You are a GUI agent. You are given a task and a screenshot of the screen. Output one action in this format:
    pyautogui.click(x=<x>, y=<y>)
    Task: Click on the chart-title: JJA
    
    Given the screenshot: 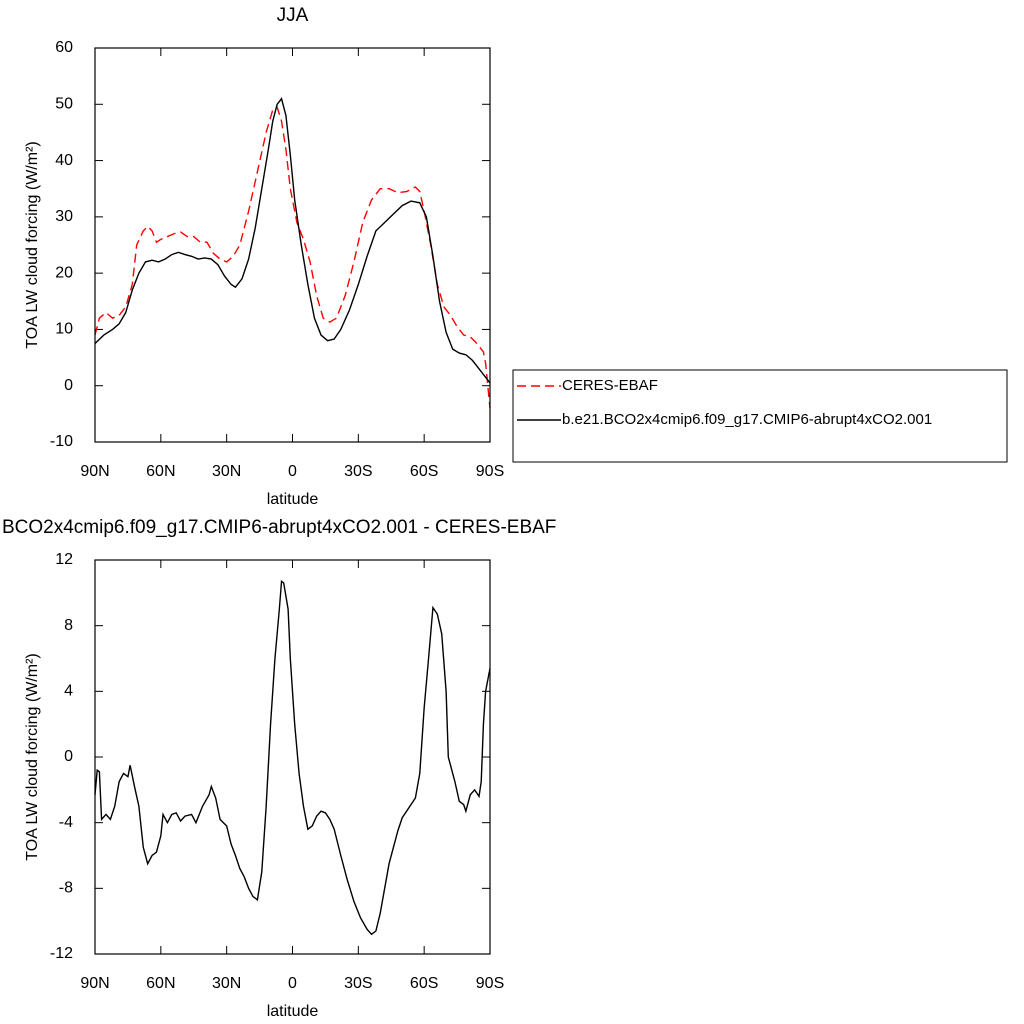 What is the action you would take?
    pyautogui.click(x=293, y=15)
    